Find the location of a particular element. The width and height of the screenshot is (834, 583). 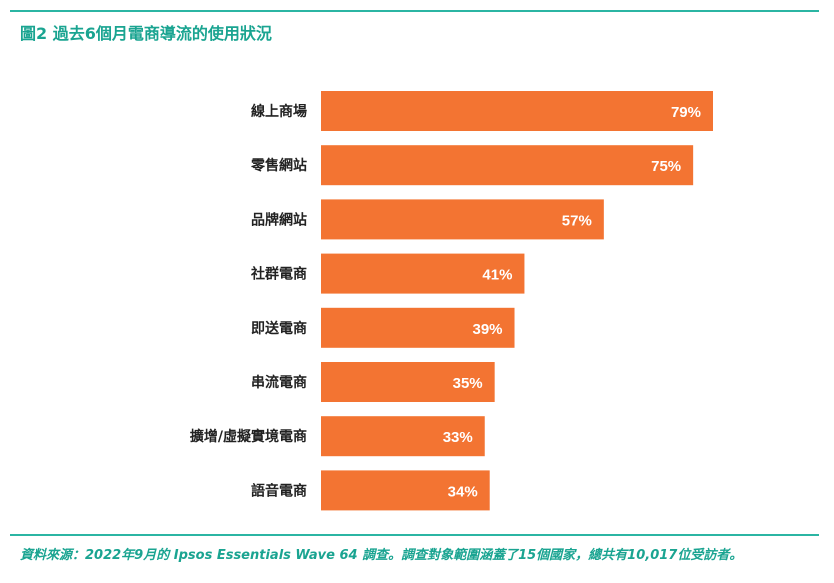

value-label: 34% is located at coordinates (463, 491).